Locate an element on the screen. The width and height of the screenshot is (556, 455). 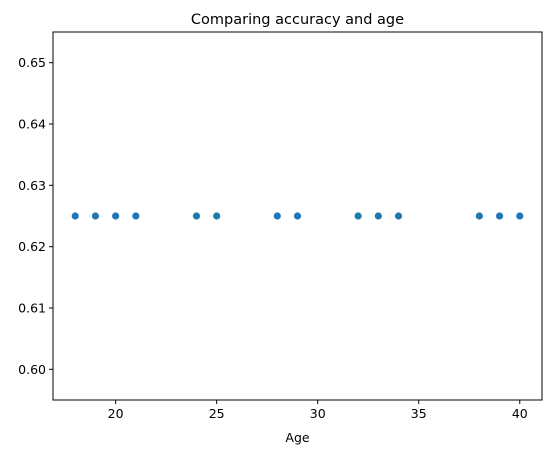
data-points is located at coordinates (297, 216).